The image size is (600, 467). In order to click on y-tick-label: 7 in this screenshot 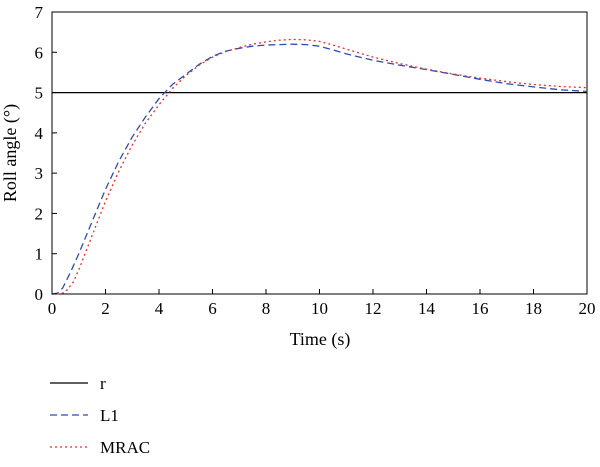, I will do `click(39, 12)`.